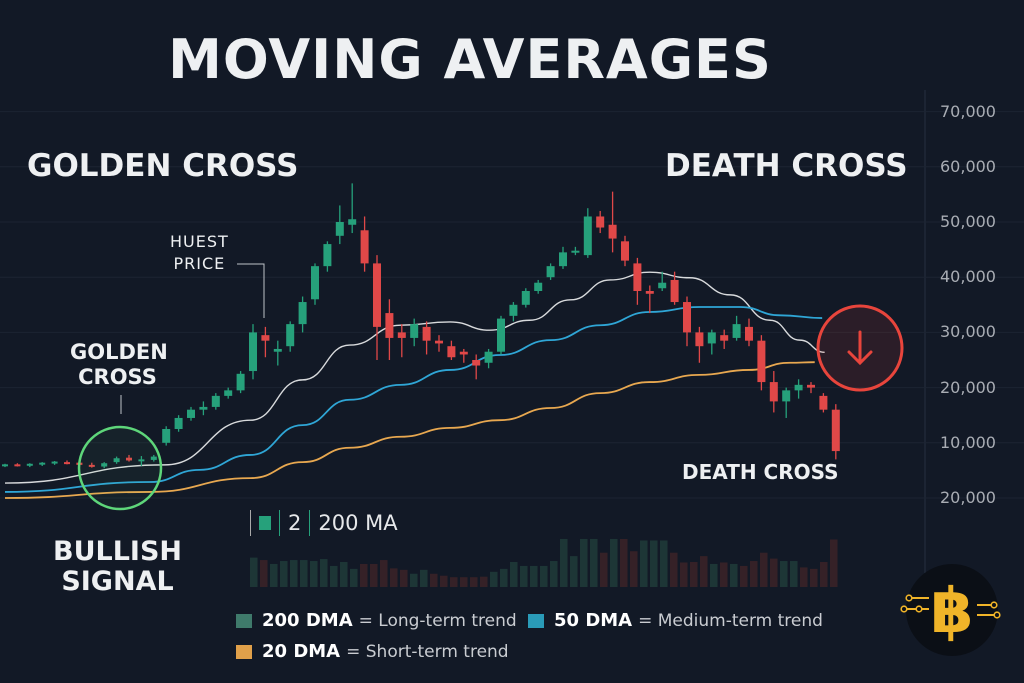 The height and width of the screenshot is (683, 1024). Describe the element at coordinates (358, 523) in the screenshot. I see `mini-legend-label: 200 MA` at that location.